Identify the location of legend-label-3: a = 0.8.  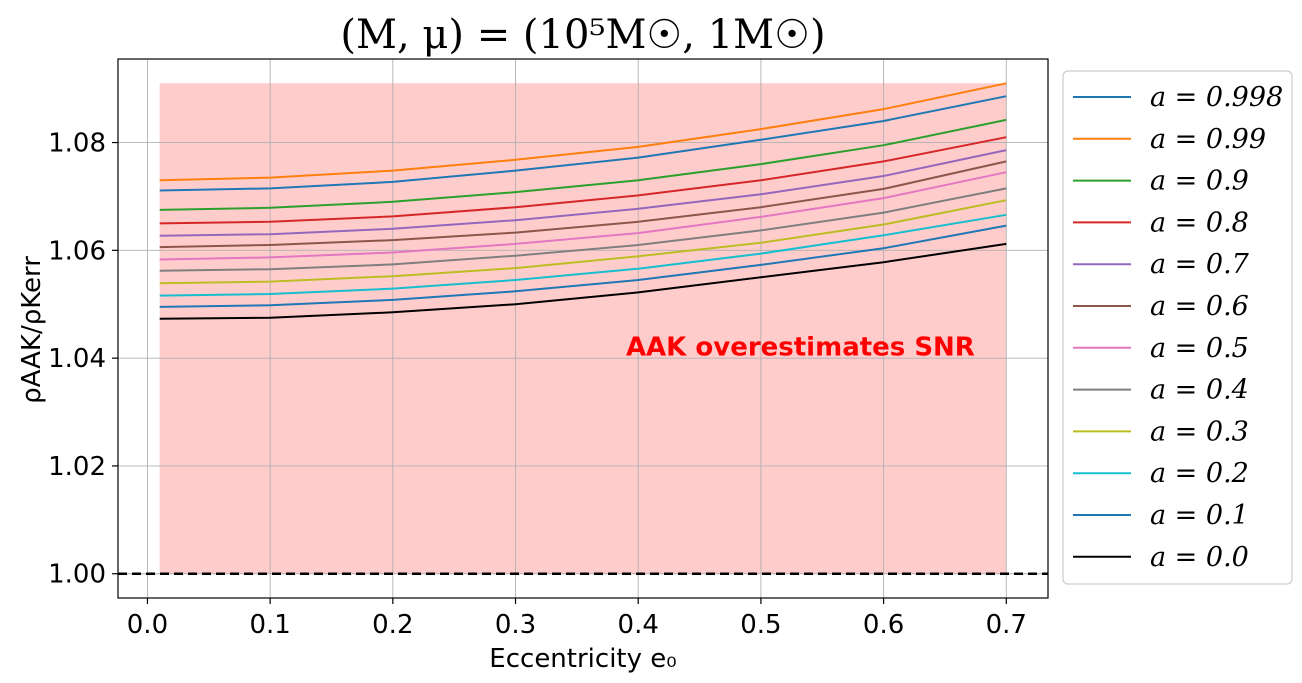
(1199, 222).